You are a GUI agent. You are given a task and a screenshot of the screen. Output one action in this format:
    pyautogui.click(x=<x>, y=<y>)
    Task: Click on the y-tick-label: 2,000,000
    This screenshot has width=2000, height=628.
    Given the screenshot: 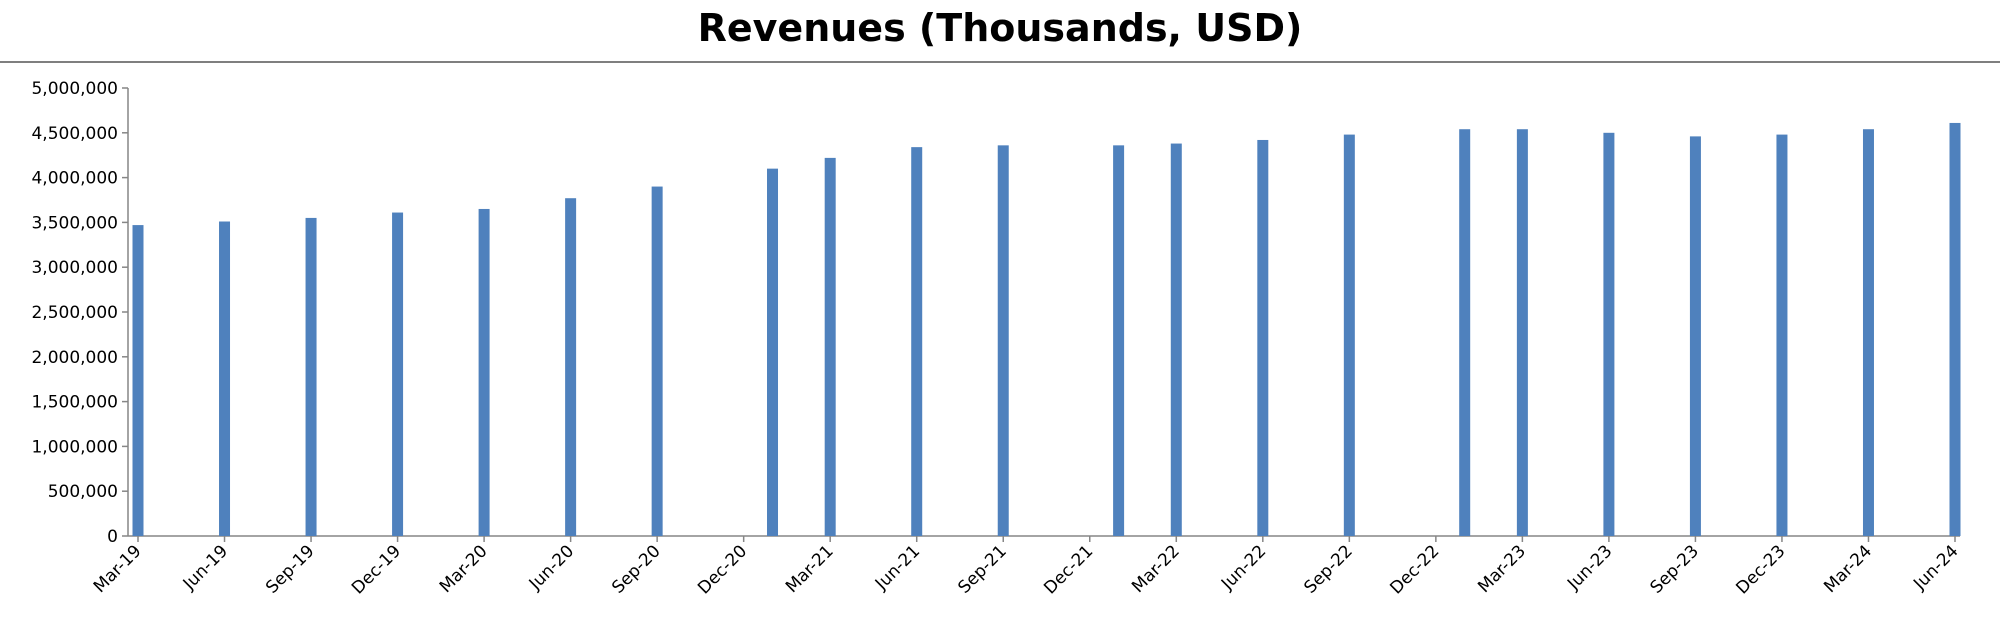 What is the action you would take?
    pyautogui.click(x=74, y=358)
    